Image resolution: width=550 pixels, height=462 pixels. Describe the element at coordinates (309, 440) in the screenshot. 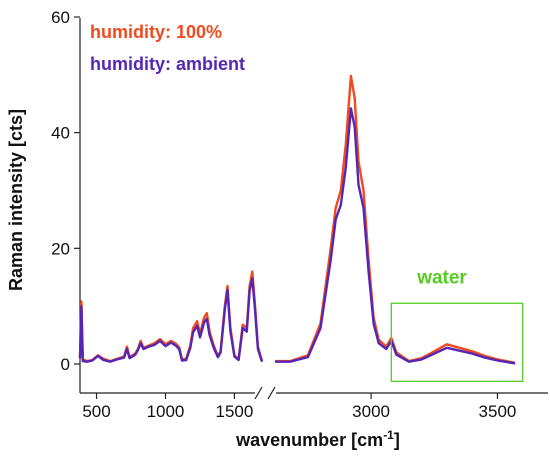

I see `x-axis-title-main: wavenumber [cm` at that location.